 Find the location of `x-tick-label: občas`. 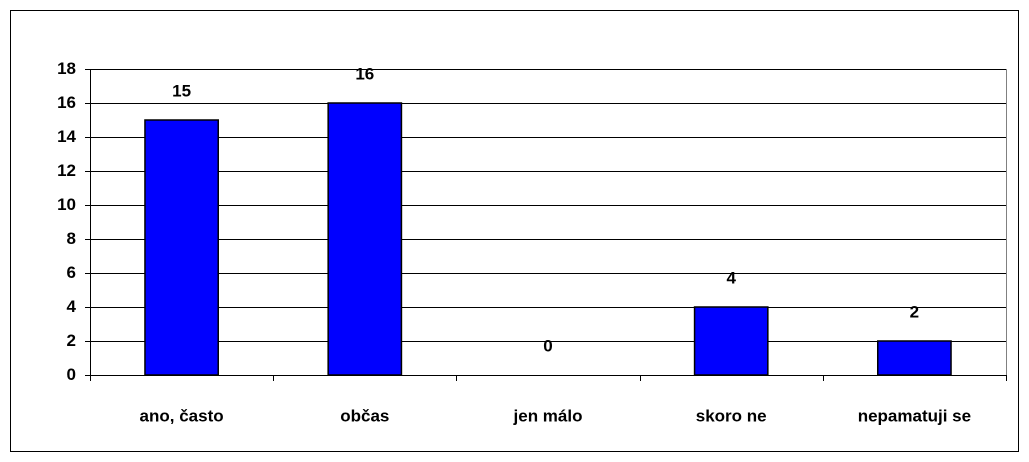

x-tick-label: občas is located at coordinates (364, 415).